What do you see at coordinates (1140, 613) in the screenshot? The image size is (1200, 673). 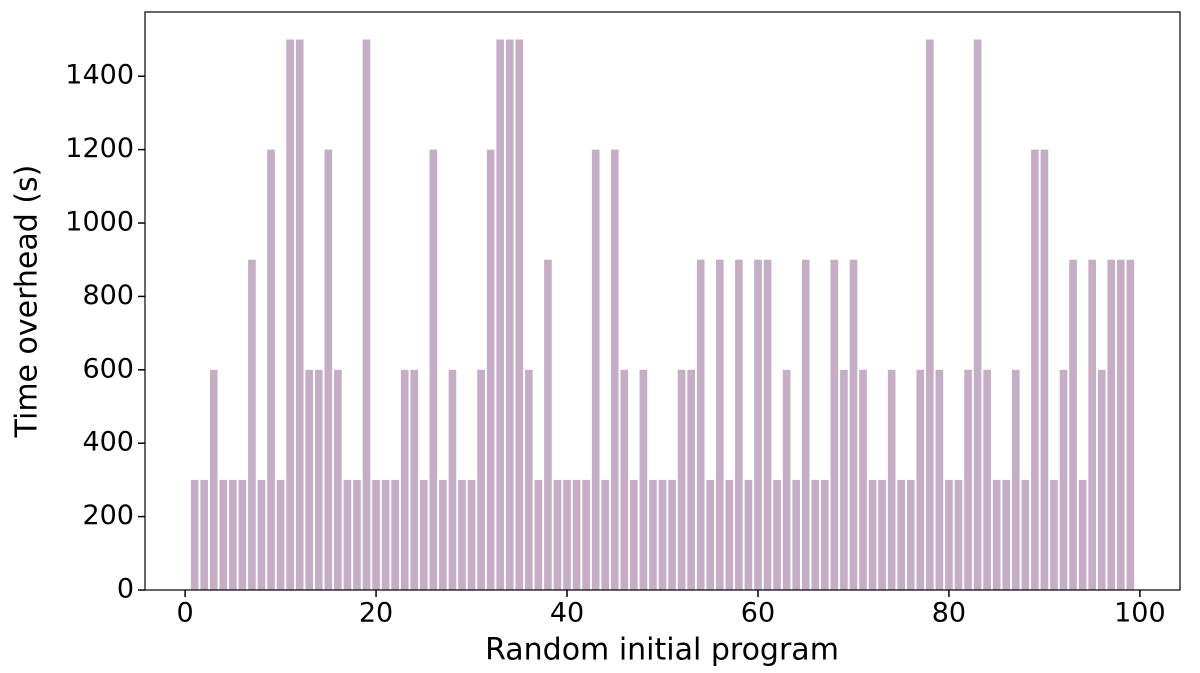 I see `x-tick-label: 100` at bounding box center [1140, 613].